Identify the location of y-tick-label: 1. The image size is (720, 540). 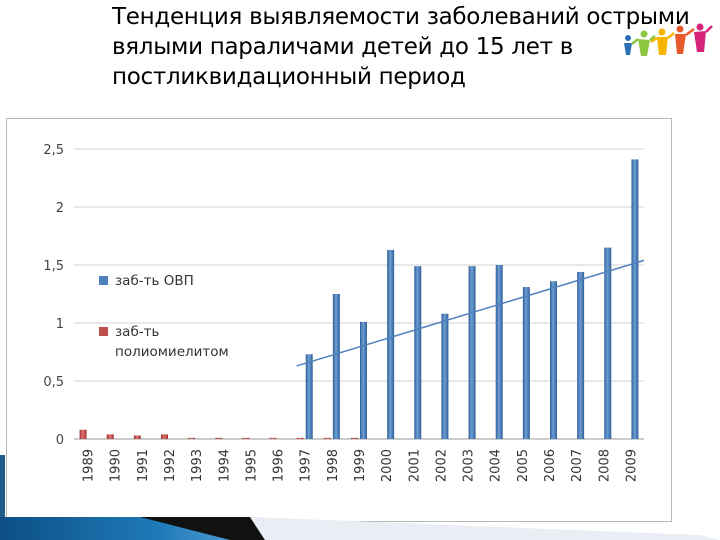
(60, 324).